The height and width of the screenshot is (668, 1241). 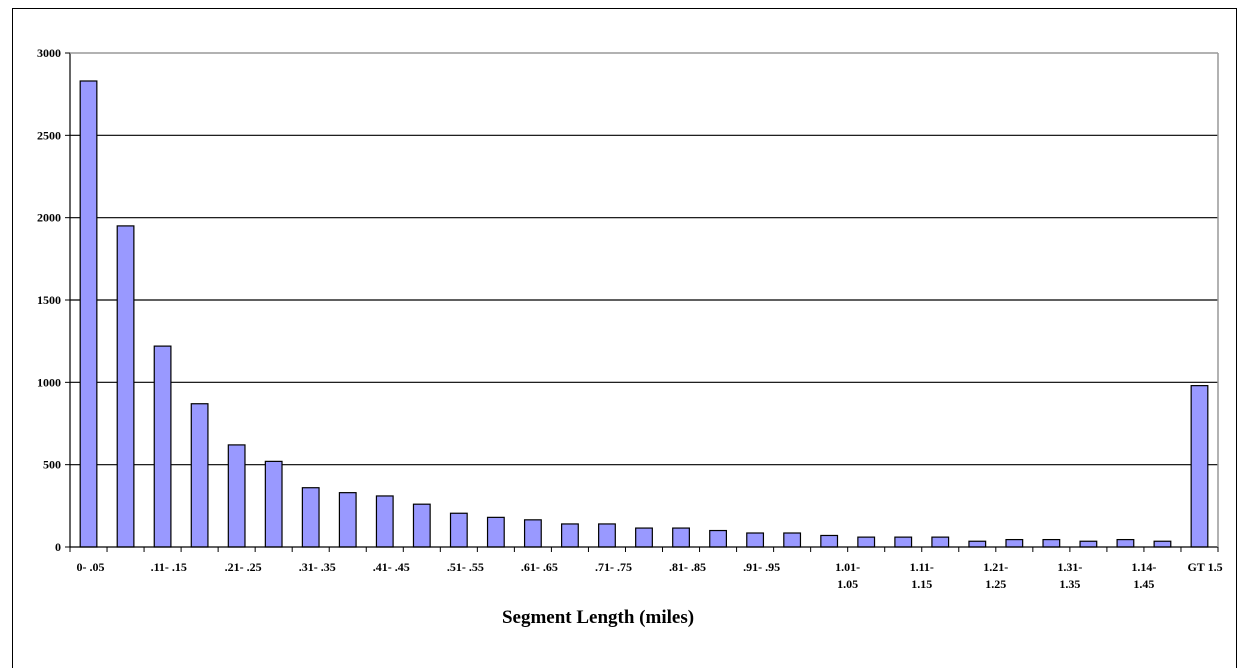 I want to click on y-tick-label: 3000, so click(x=49, y=53).